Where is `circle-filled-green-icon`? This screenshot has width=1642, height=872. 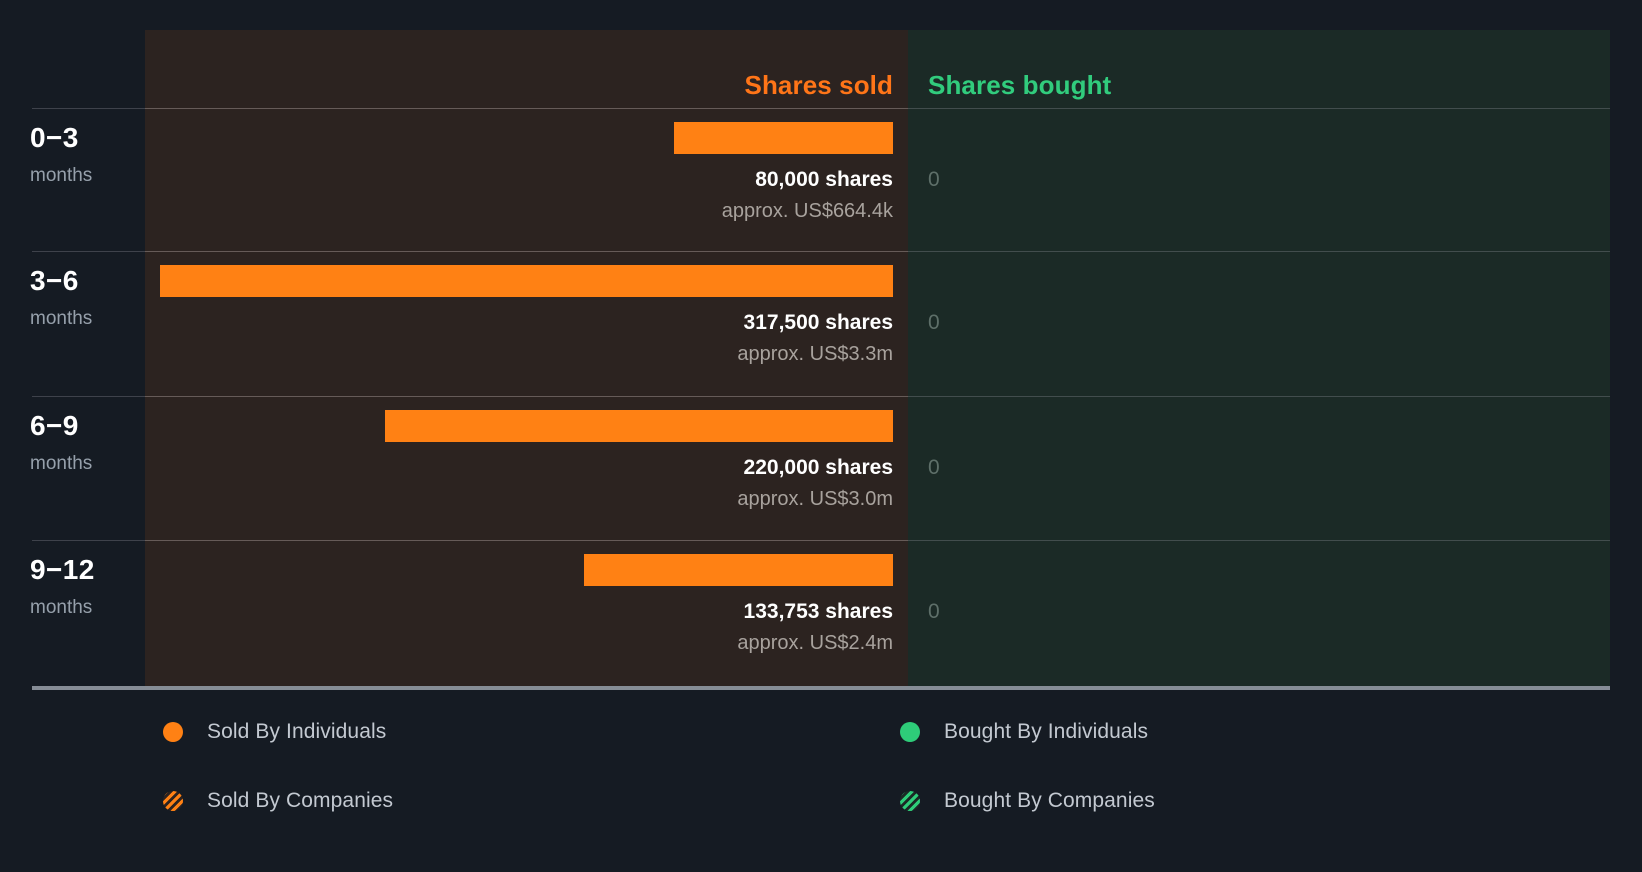
circle-filled-green-icon is located at coordinates (910, 732).